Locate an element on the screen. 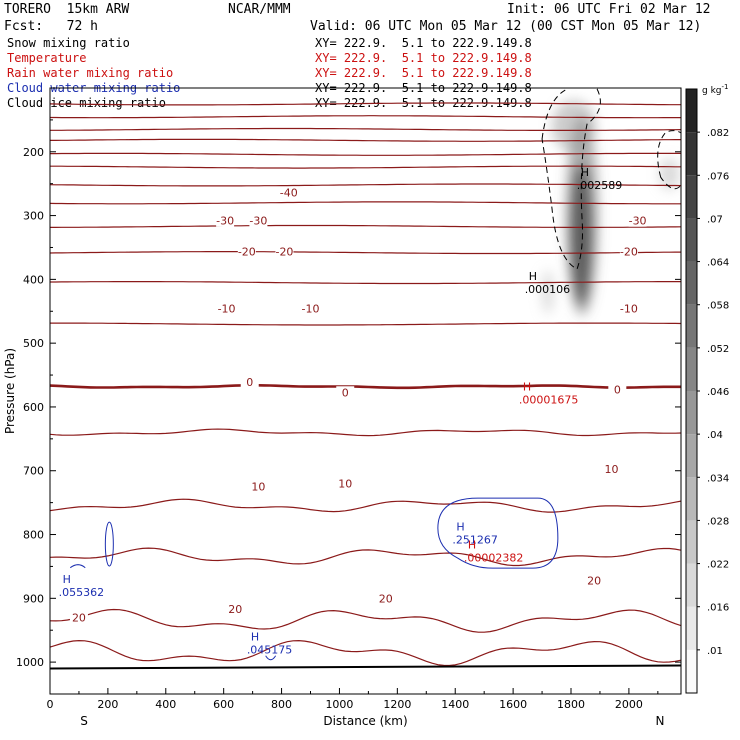 The image size is (740, 740). colorbar-units-exponent: -1 is located at coordinates (725, 87).